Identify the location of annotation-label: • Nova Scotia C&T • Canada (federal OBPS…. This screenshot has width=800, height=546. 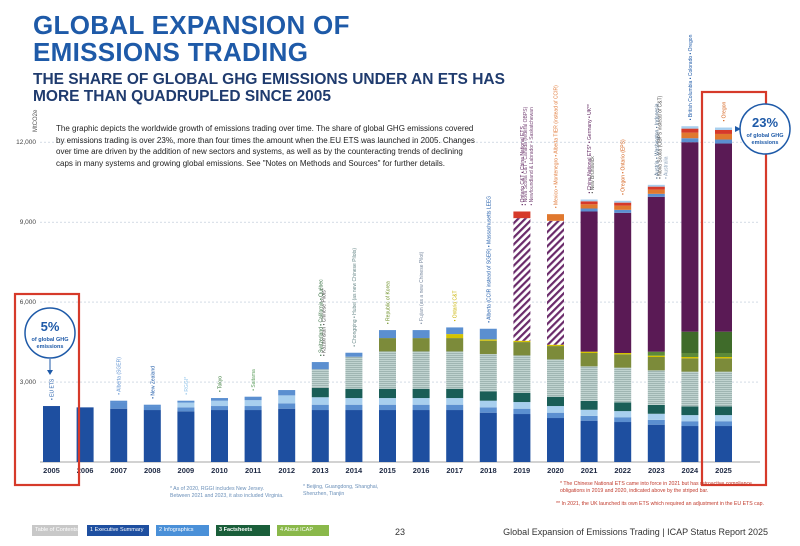
(526, 155).